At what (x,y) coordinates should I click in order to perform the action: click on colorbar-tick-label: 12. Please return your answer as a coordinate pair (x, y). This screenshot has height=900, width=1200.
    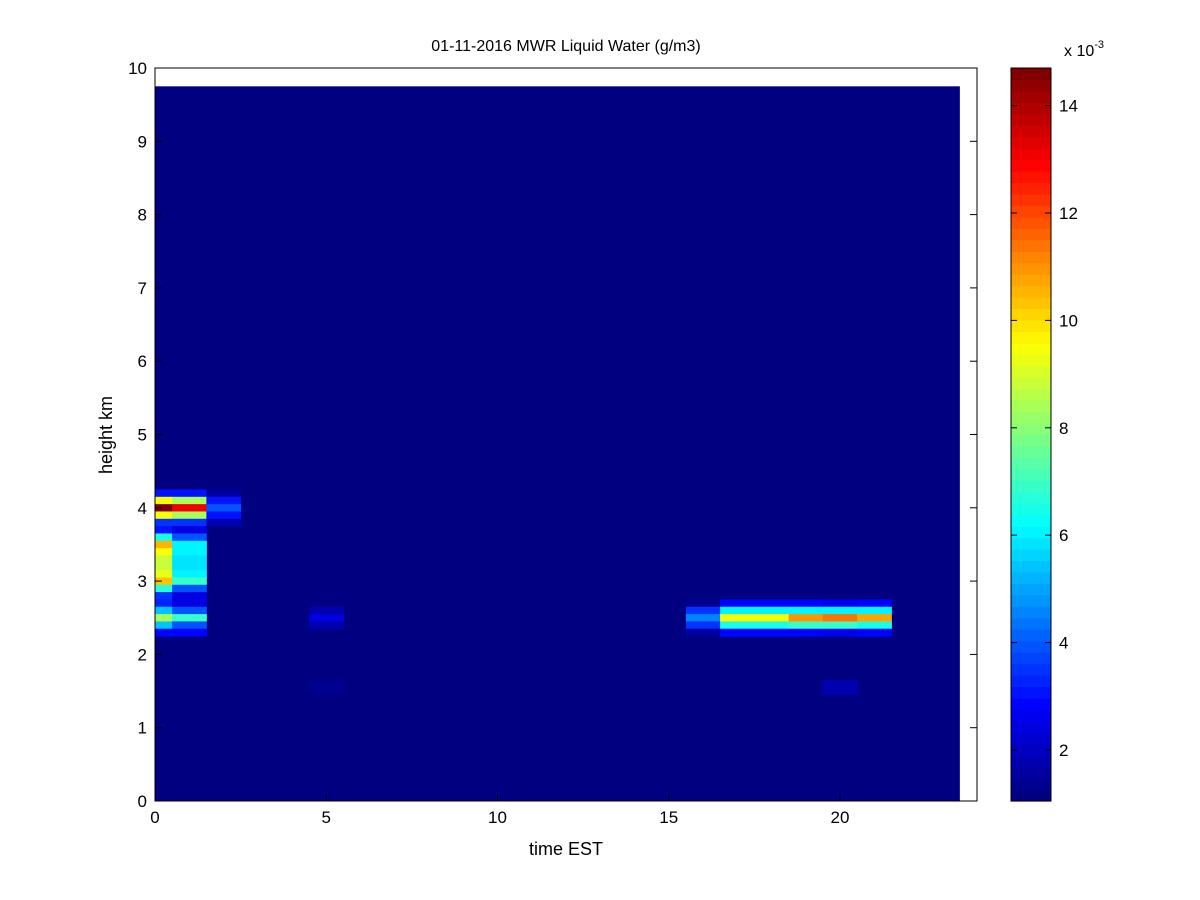
    Looking at the image, I should click on (1068, 213).